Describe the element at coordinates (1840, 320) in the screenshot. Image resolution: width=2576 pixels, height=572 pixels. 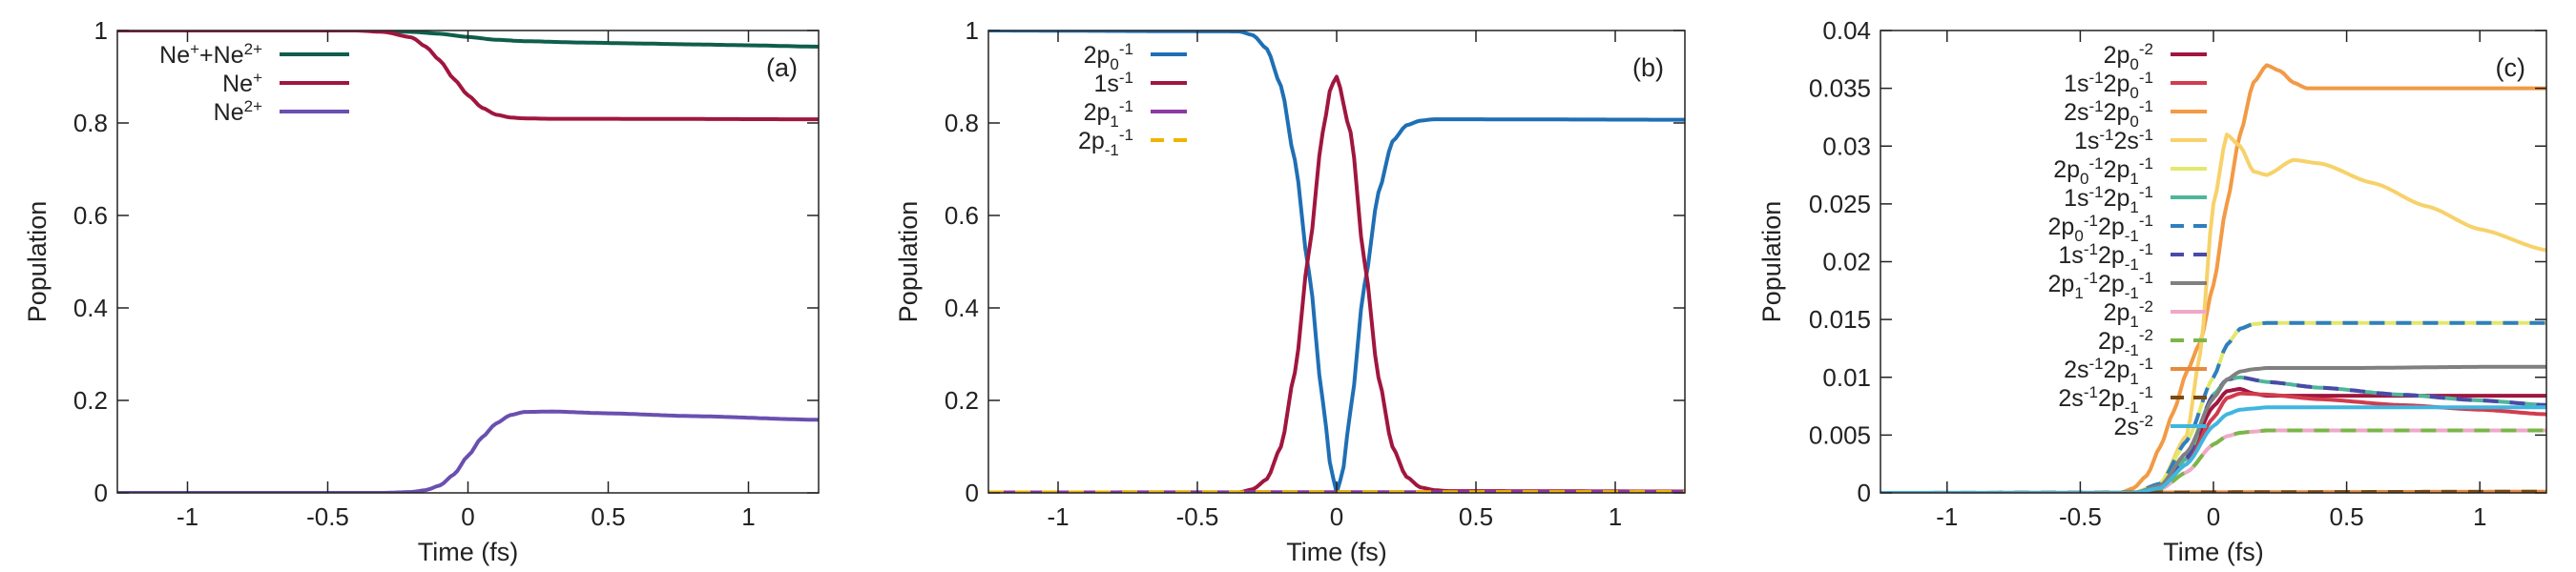
I see `y-tick-label: 0.015` at that location.